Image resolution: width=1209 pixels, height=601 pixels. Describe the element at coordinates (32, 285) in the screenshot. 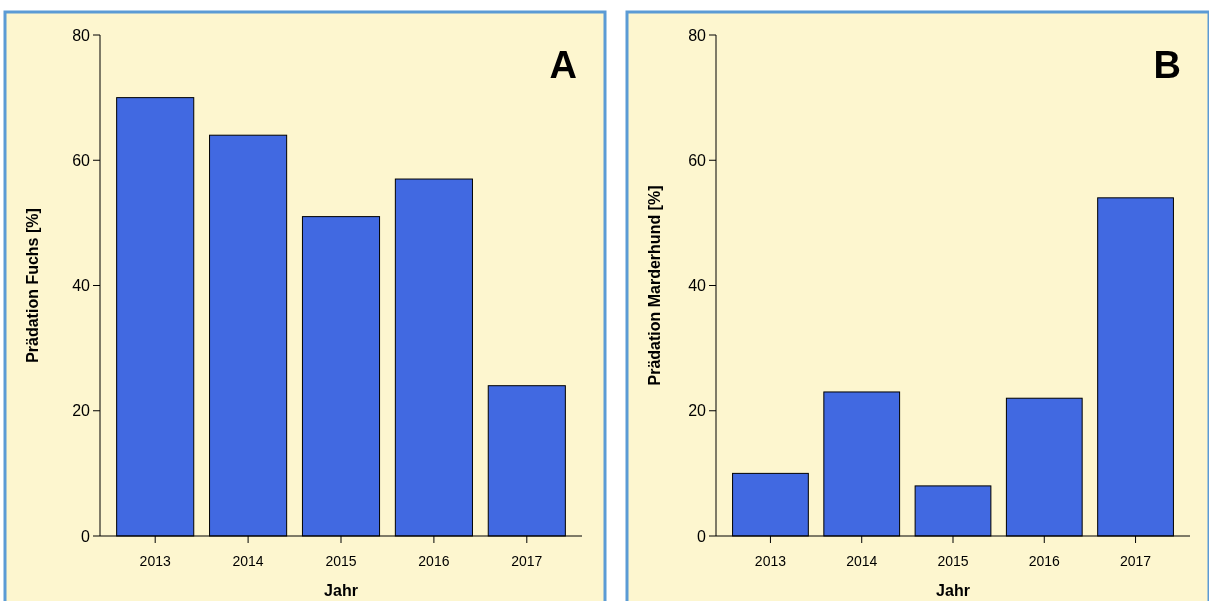

I see `y-axis-title: Prädation Fuchs [%]` at that location.